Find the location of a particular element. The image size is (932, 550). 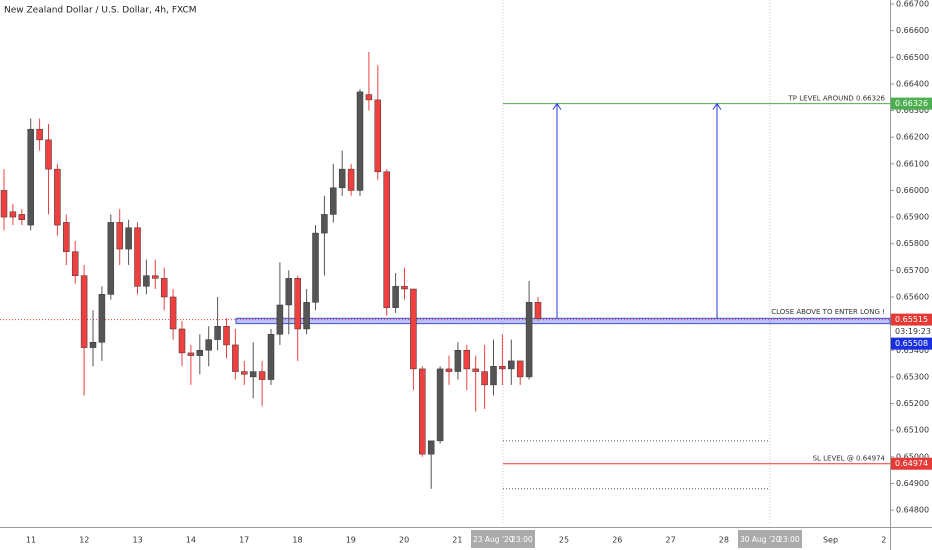

y-tick-label: 0.66100 is located at coordinates (912, 163).